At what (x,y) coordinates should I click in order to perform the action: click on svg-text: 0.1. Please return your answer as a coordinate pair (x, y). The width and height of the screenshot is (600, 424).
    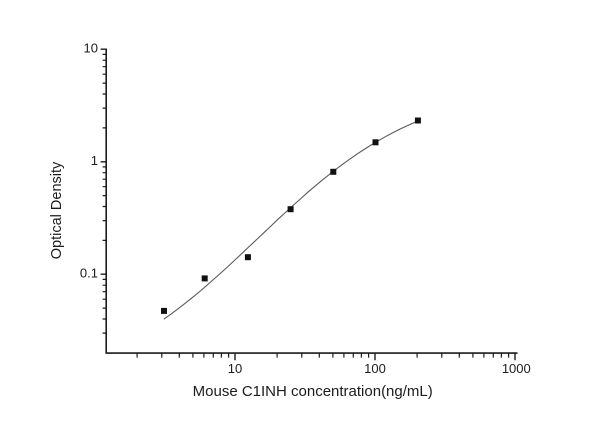
    Looking at the image, I should click on (89, 272).